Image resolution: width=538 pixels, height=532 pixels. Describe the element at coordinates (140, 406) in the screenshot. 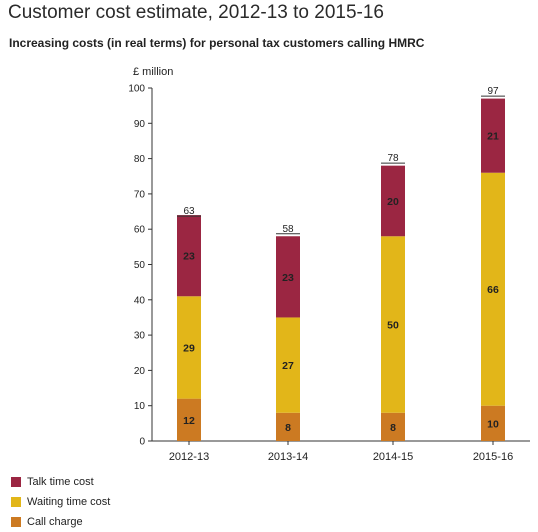

I see `y-tick-label: 10` at that location.